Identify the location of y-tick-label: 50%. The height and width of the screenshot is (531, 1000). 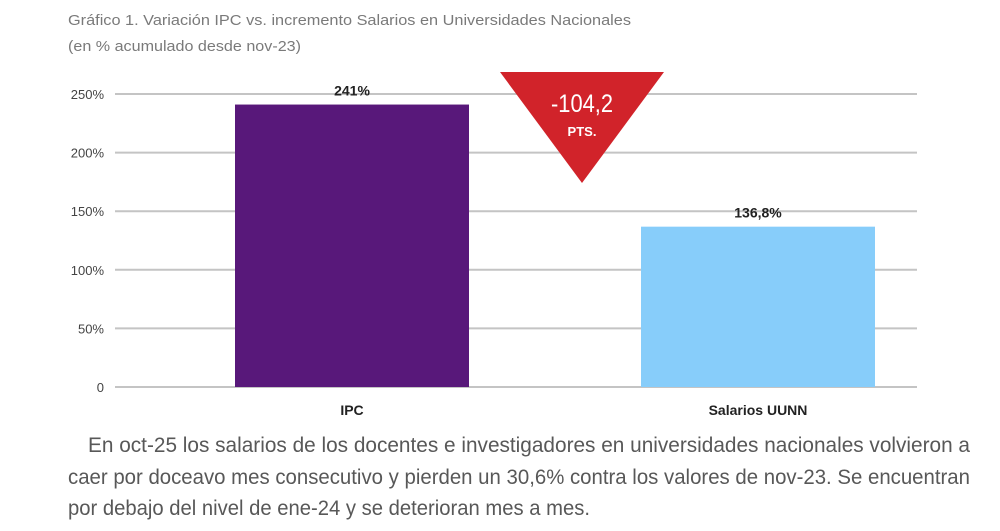
(91, 328).